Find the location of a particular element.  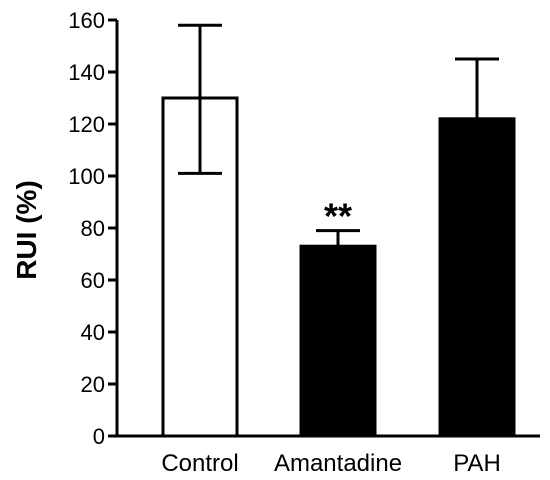

significance-marker: ** is located at coordinates (338, 216).